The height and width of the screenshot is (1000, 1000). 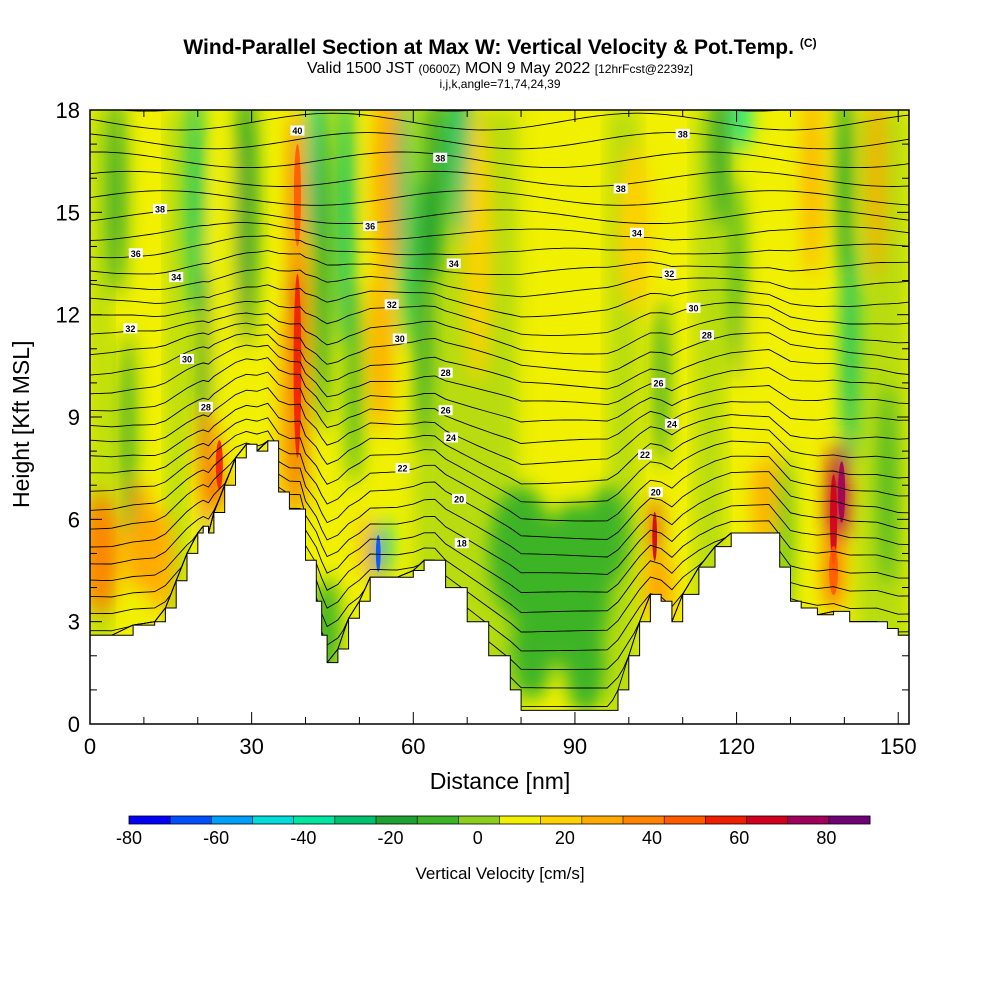 I want to click on isentrope-label-text: 20, so click(x=656, y=493).